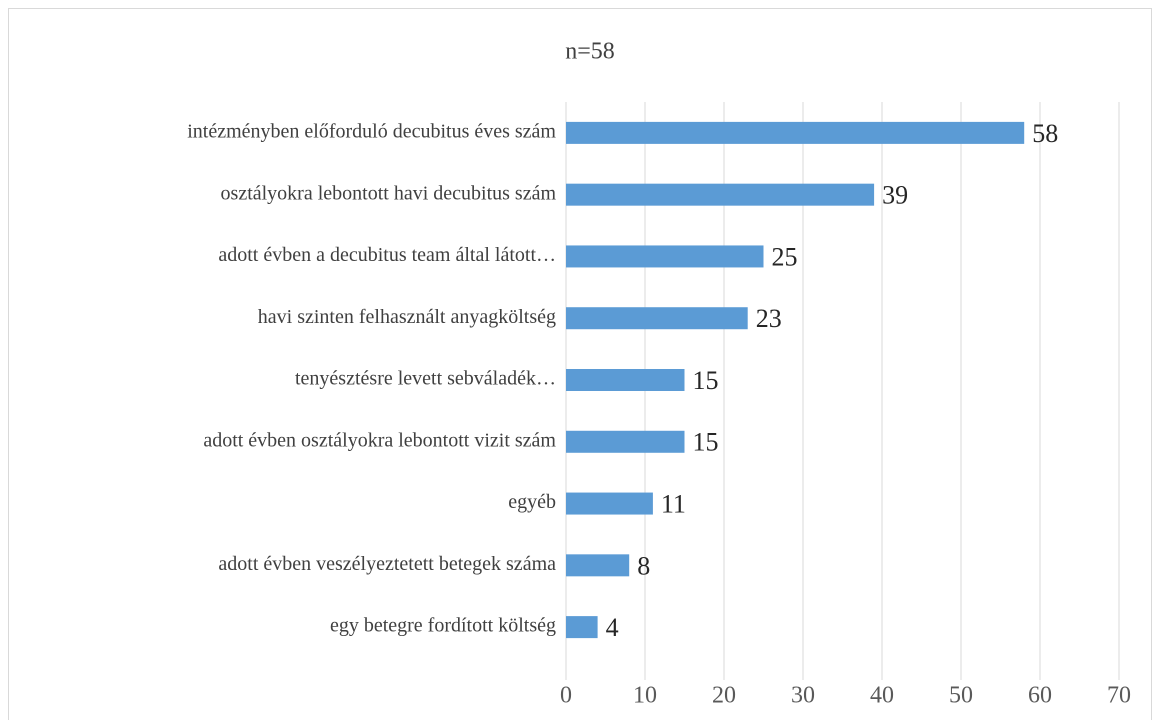  What do you see at coordinates (612, 627) in the screenshot?
I see `value-label: 4` at bounding box center [612, 627].